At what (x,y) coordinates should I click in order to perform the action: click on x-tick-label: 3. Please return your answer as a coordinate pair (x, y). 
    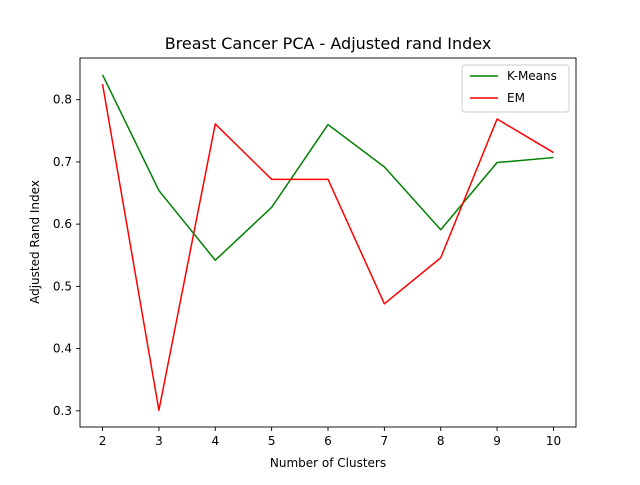
    Looking at the image, I should click on (159, 441).